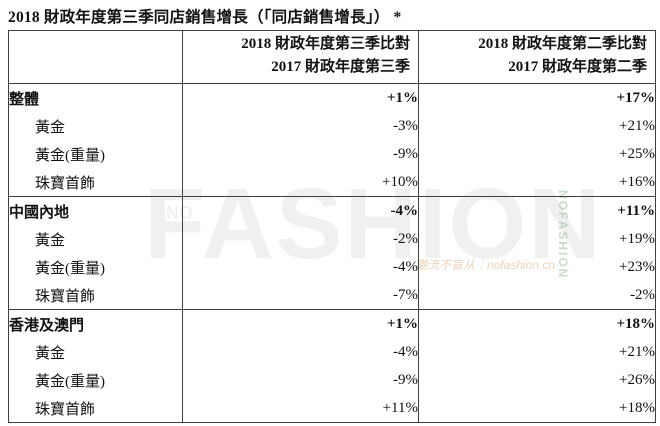 This screenshot has height=426, width=660. What do you see at coordinates (537, 239) in the screenshot?
I see `q2-value: +19%` at bounding box center [537, 239].